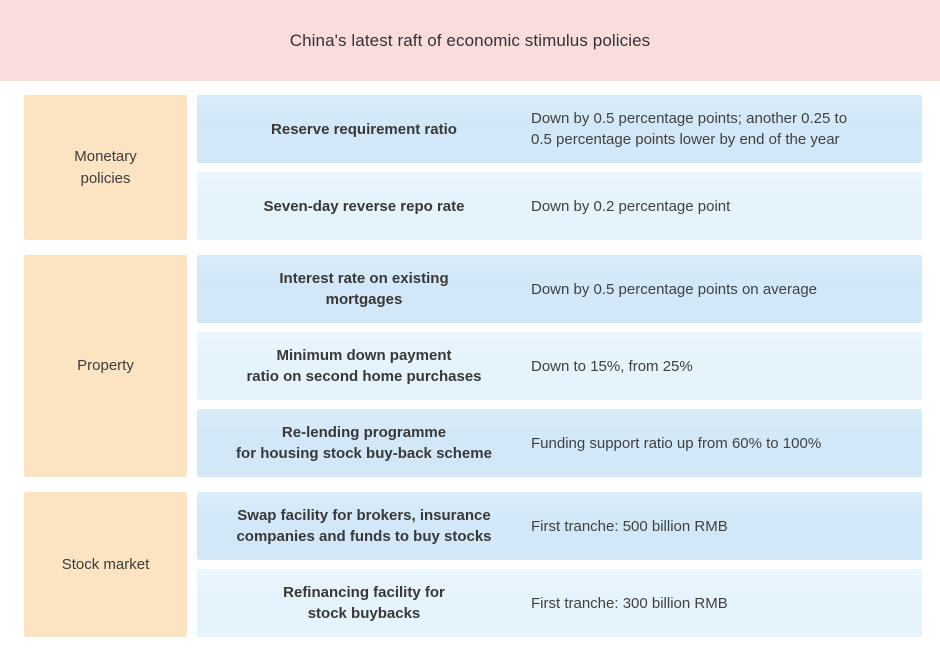 Image resolution: width=940 pixels, height=664 pixels. I want to click on policy-detail: Down to 15%, from 25%, so click(612, 366).